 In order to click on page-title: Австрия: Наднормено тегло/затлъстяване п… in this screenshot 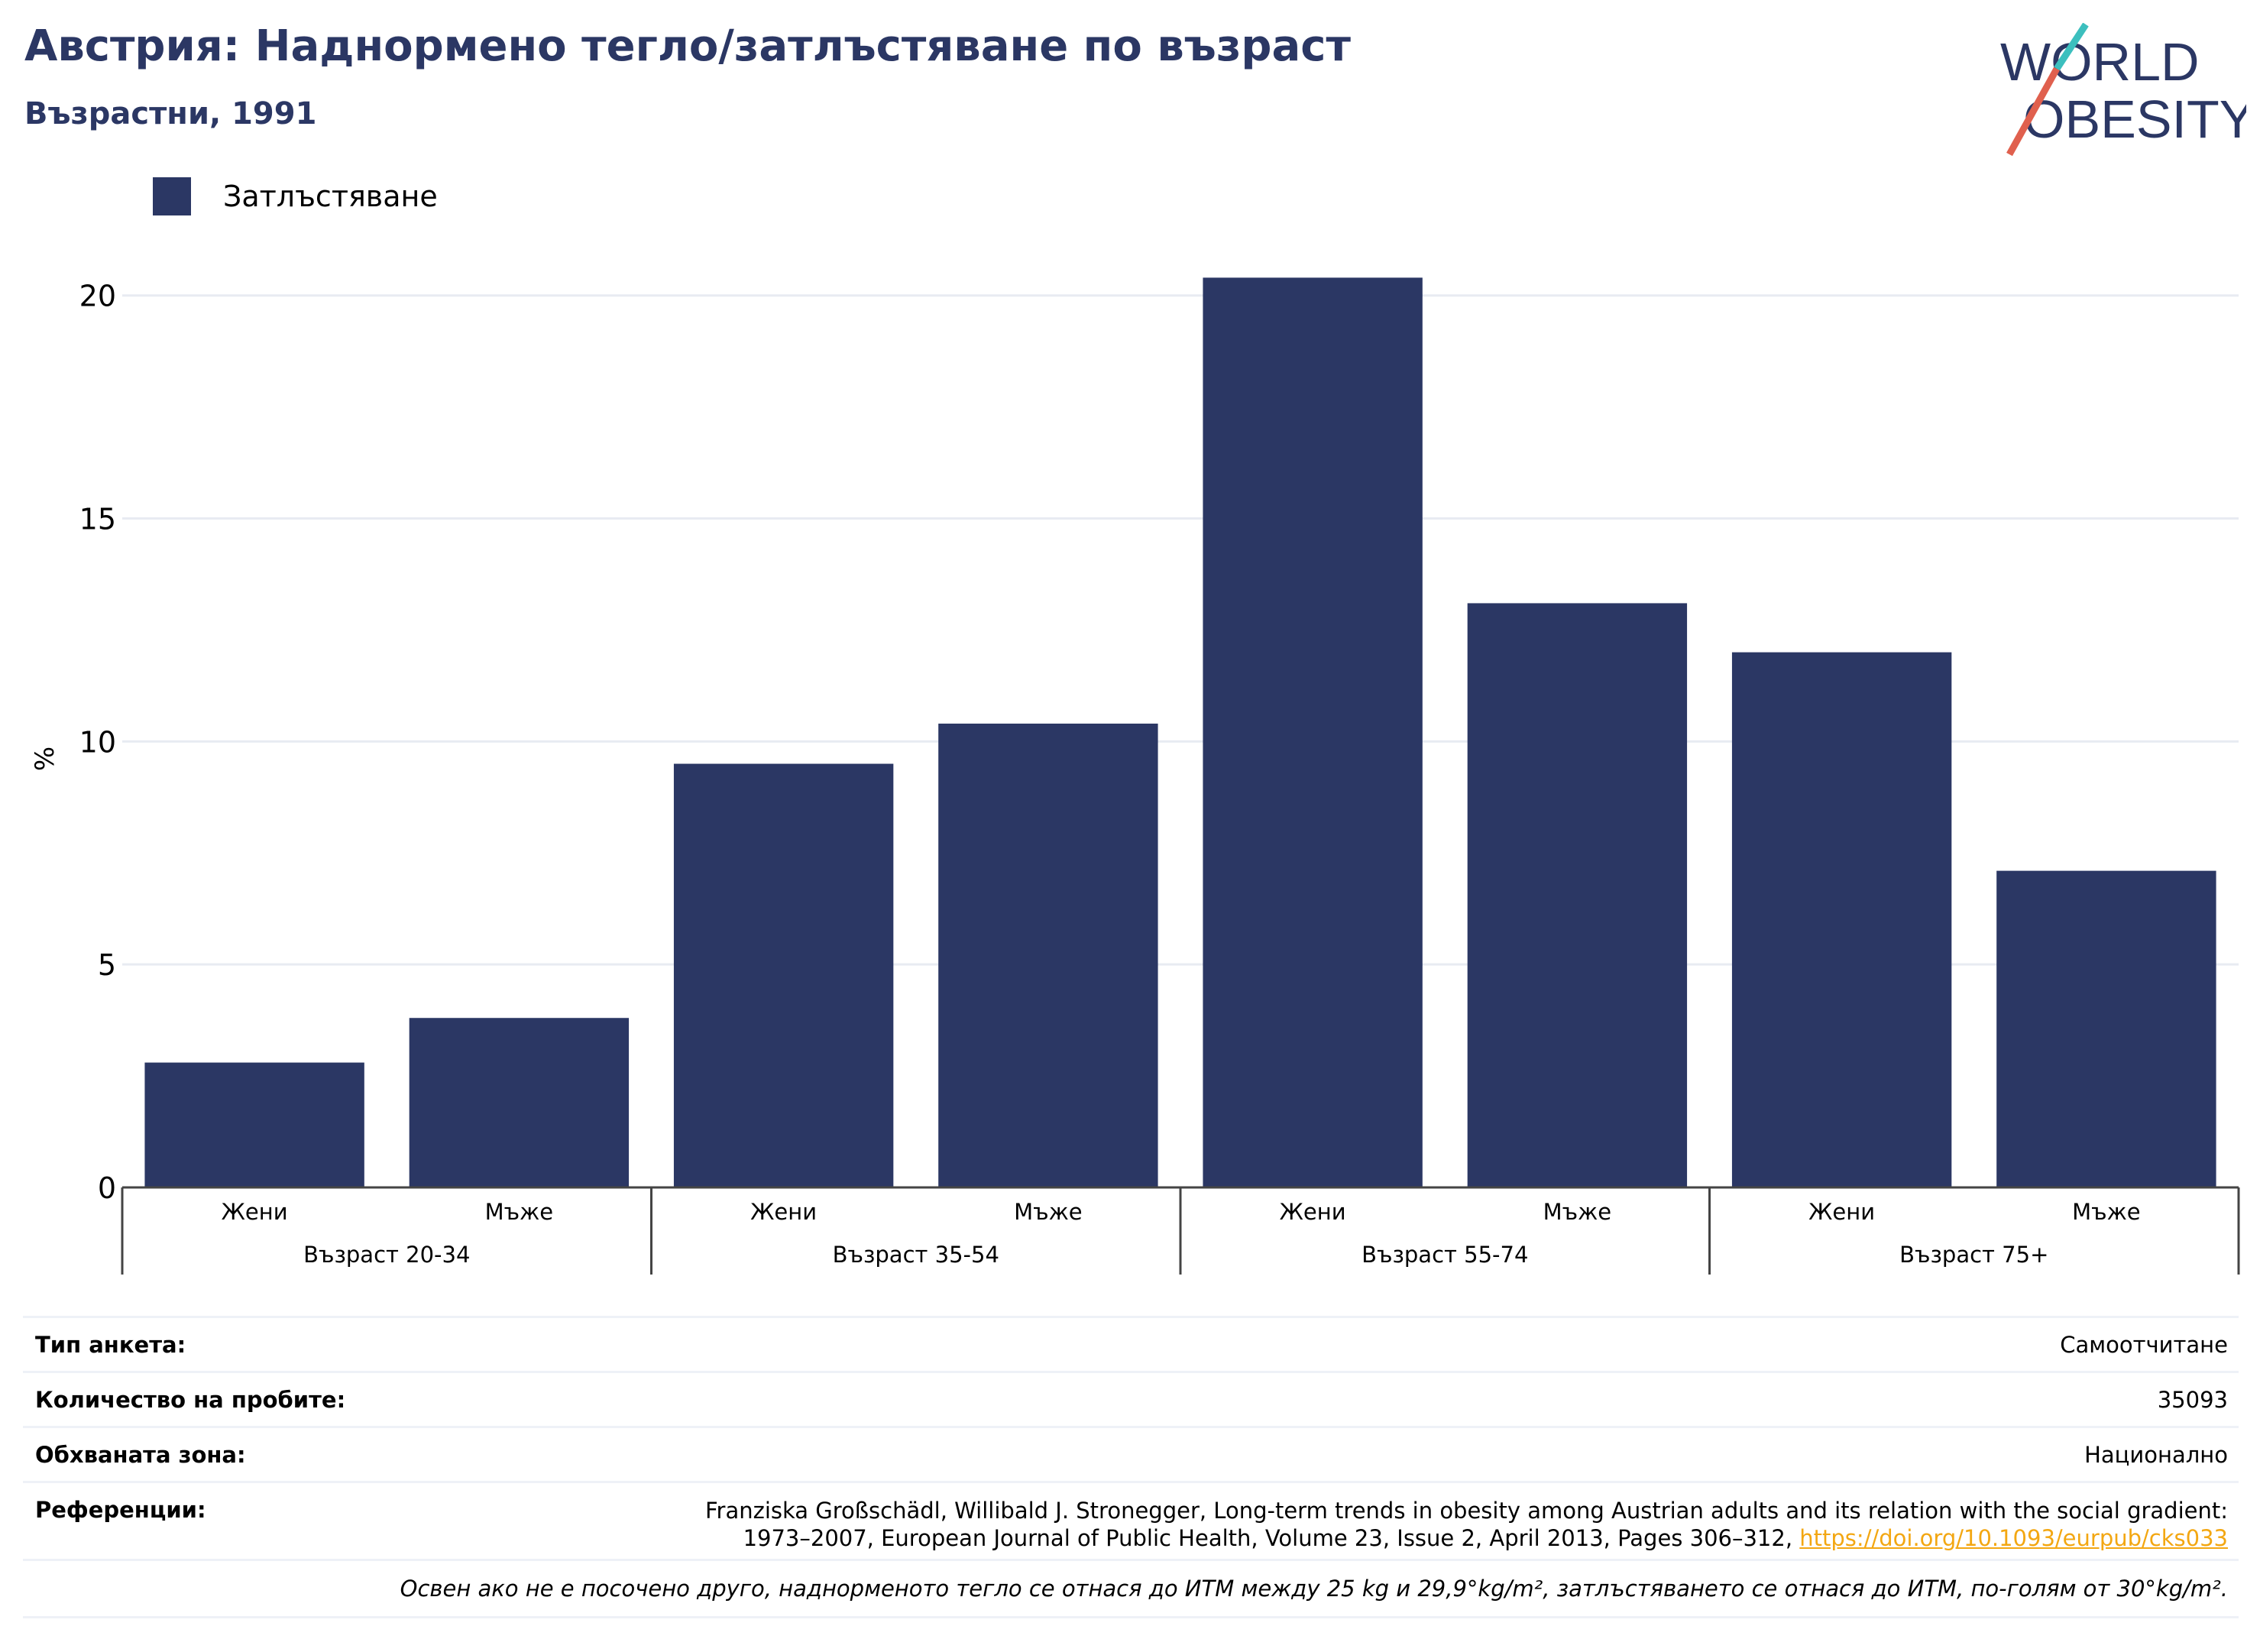, I will do `click(687, 46)`.